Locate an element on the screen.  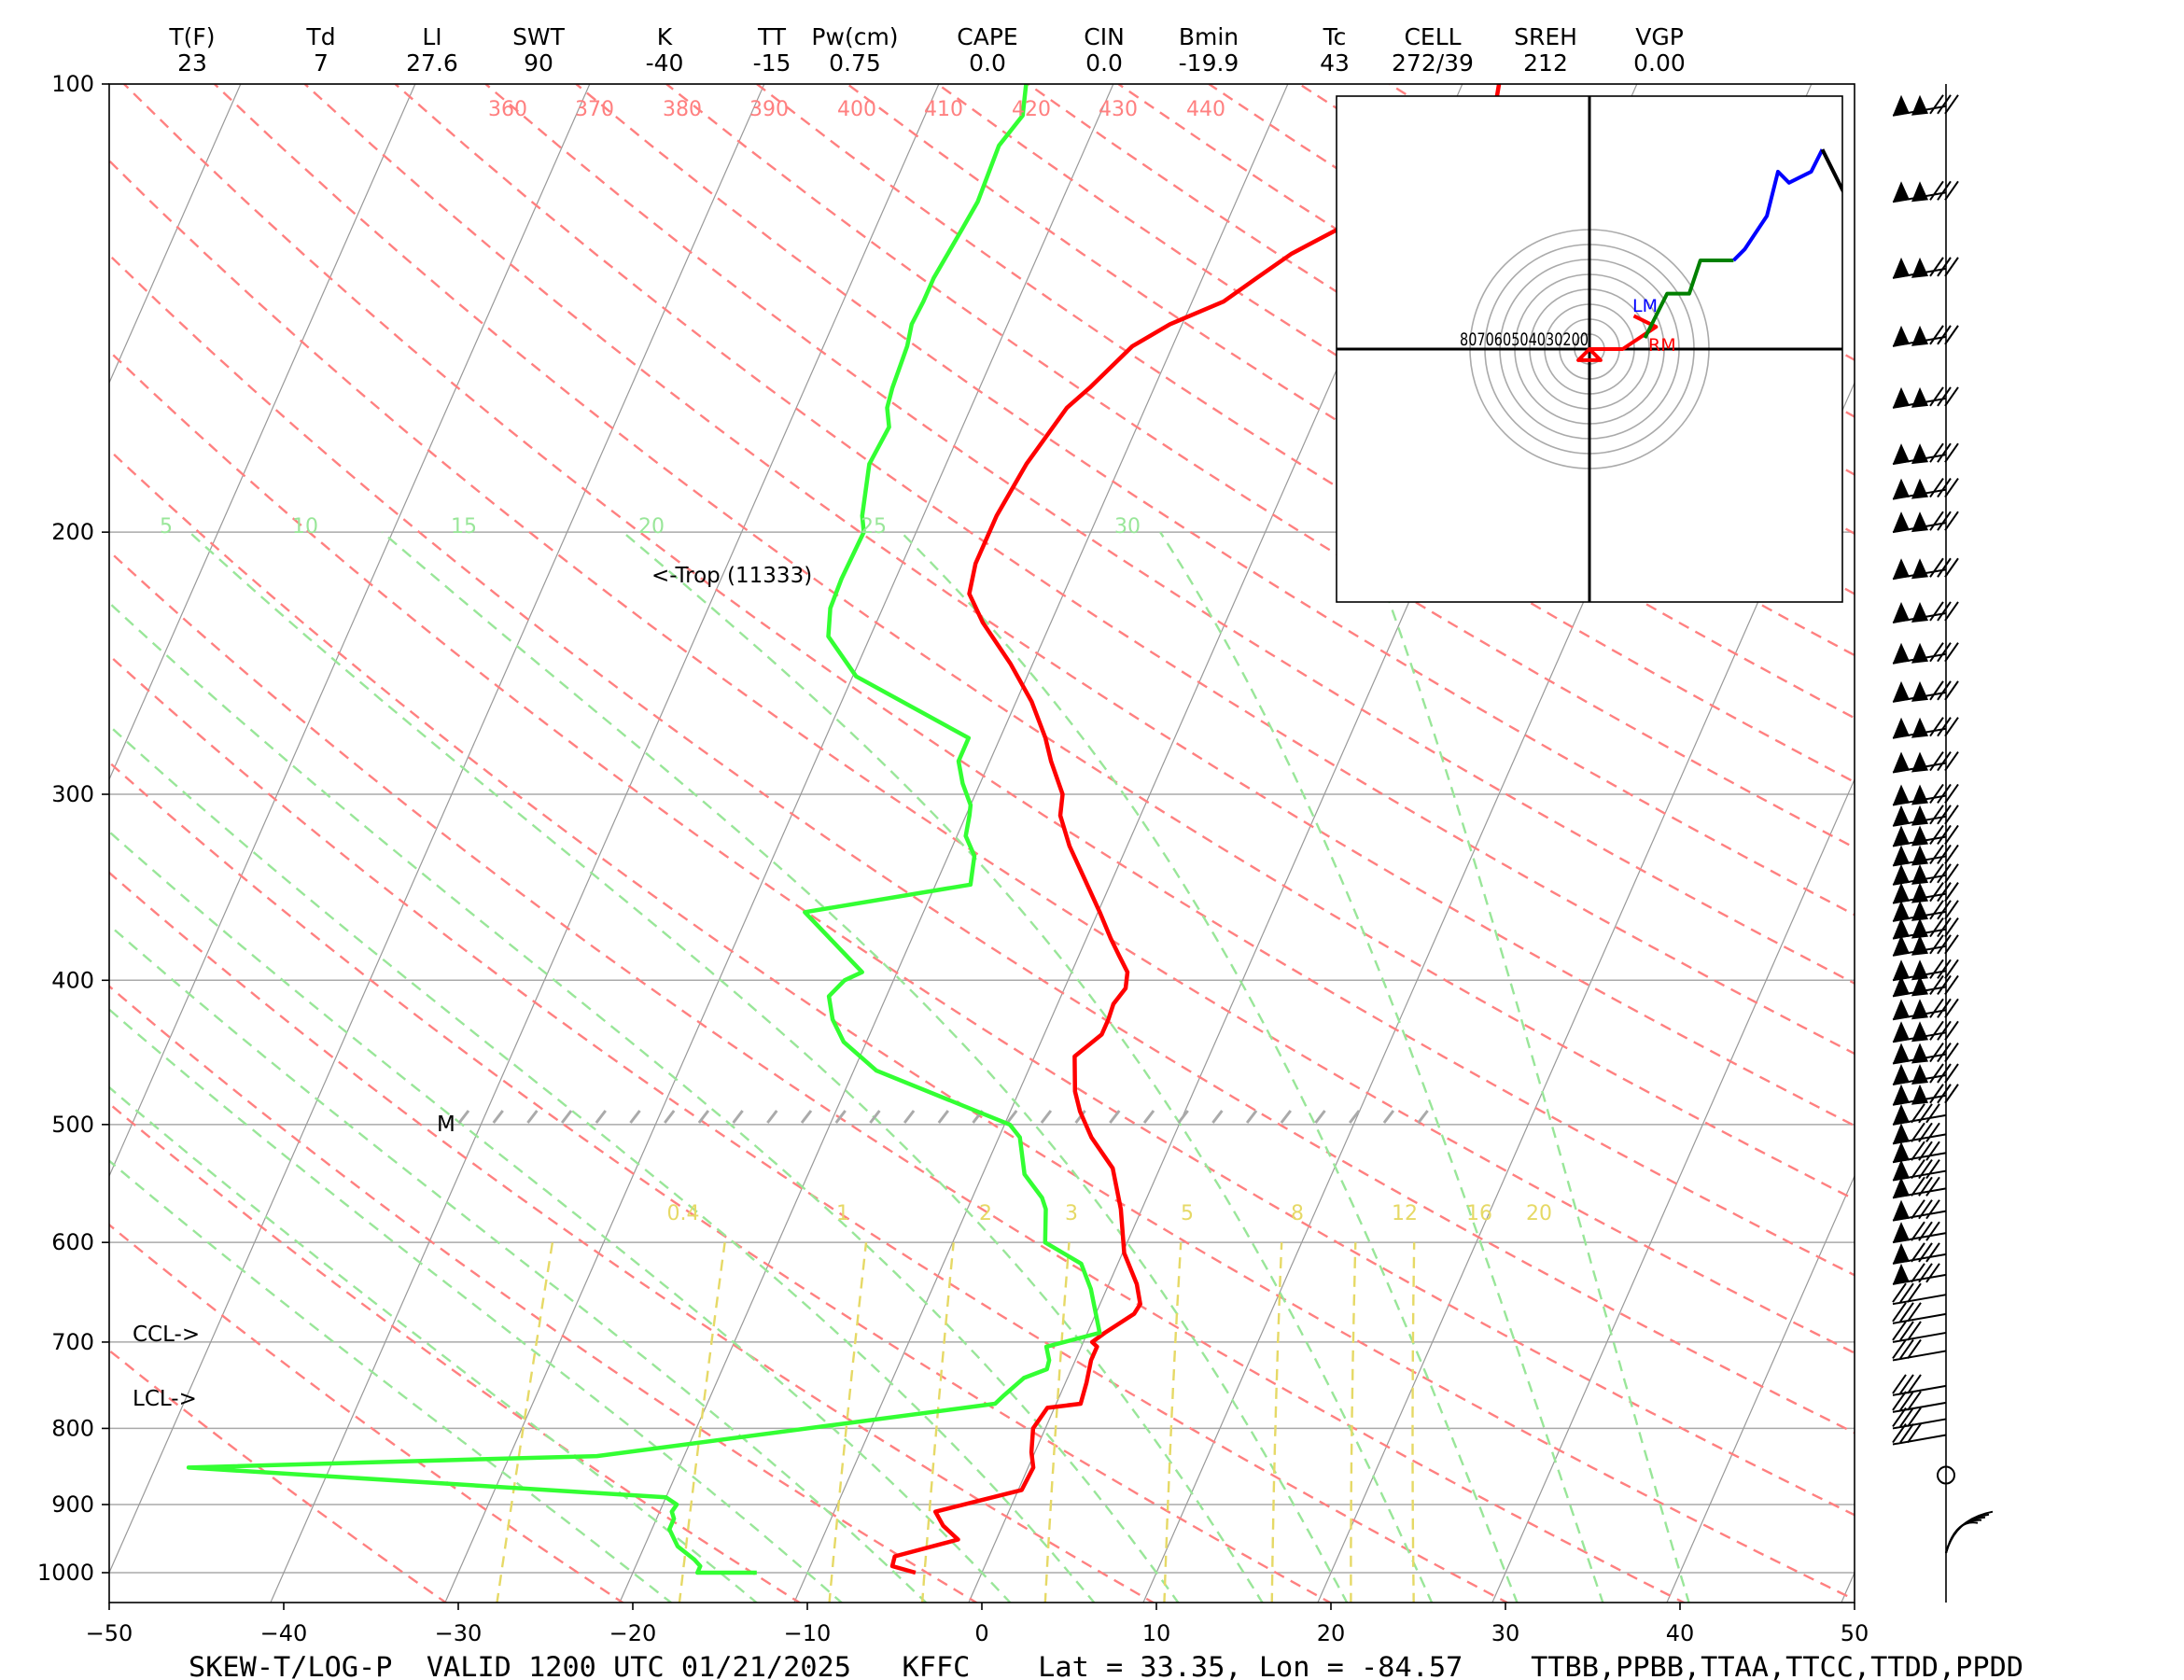
header-value: 90 is located at coordinates (538, 63).